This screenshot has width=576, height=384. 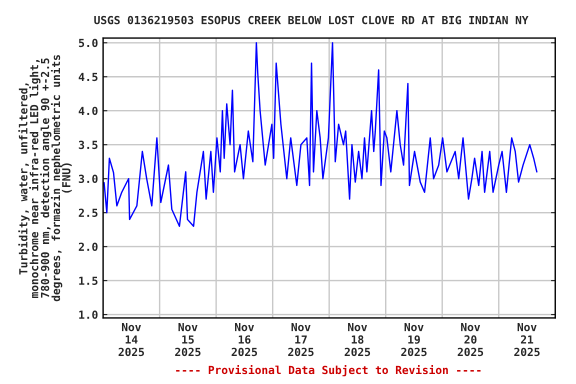 What do you see at coordinates (311, 20) in the screenshot?
I see `chart-title: USGS 0136219503 ESOPUS CREEK BELOW LOST CLOVE RD AT BIG INDIAN NY` at bounding box center [311, 20].